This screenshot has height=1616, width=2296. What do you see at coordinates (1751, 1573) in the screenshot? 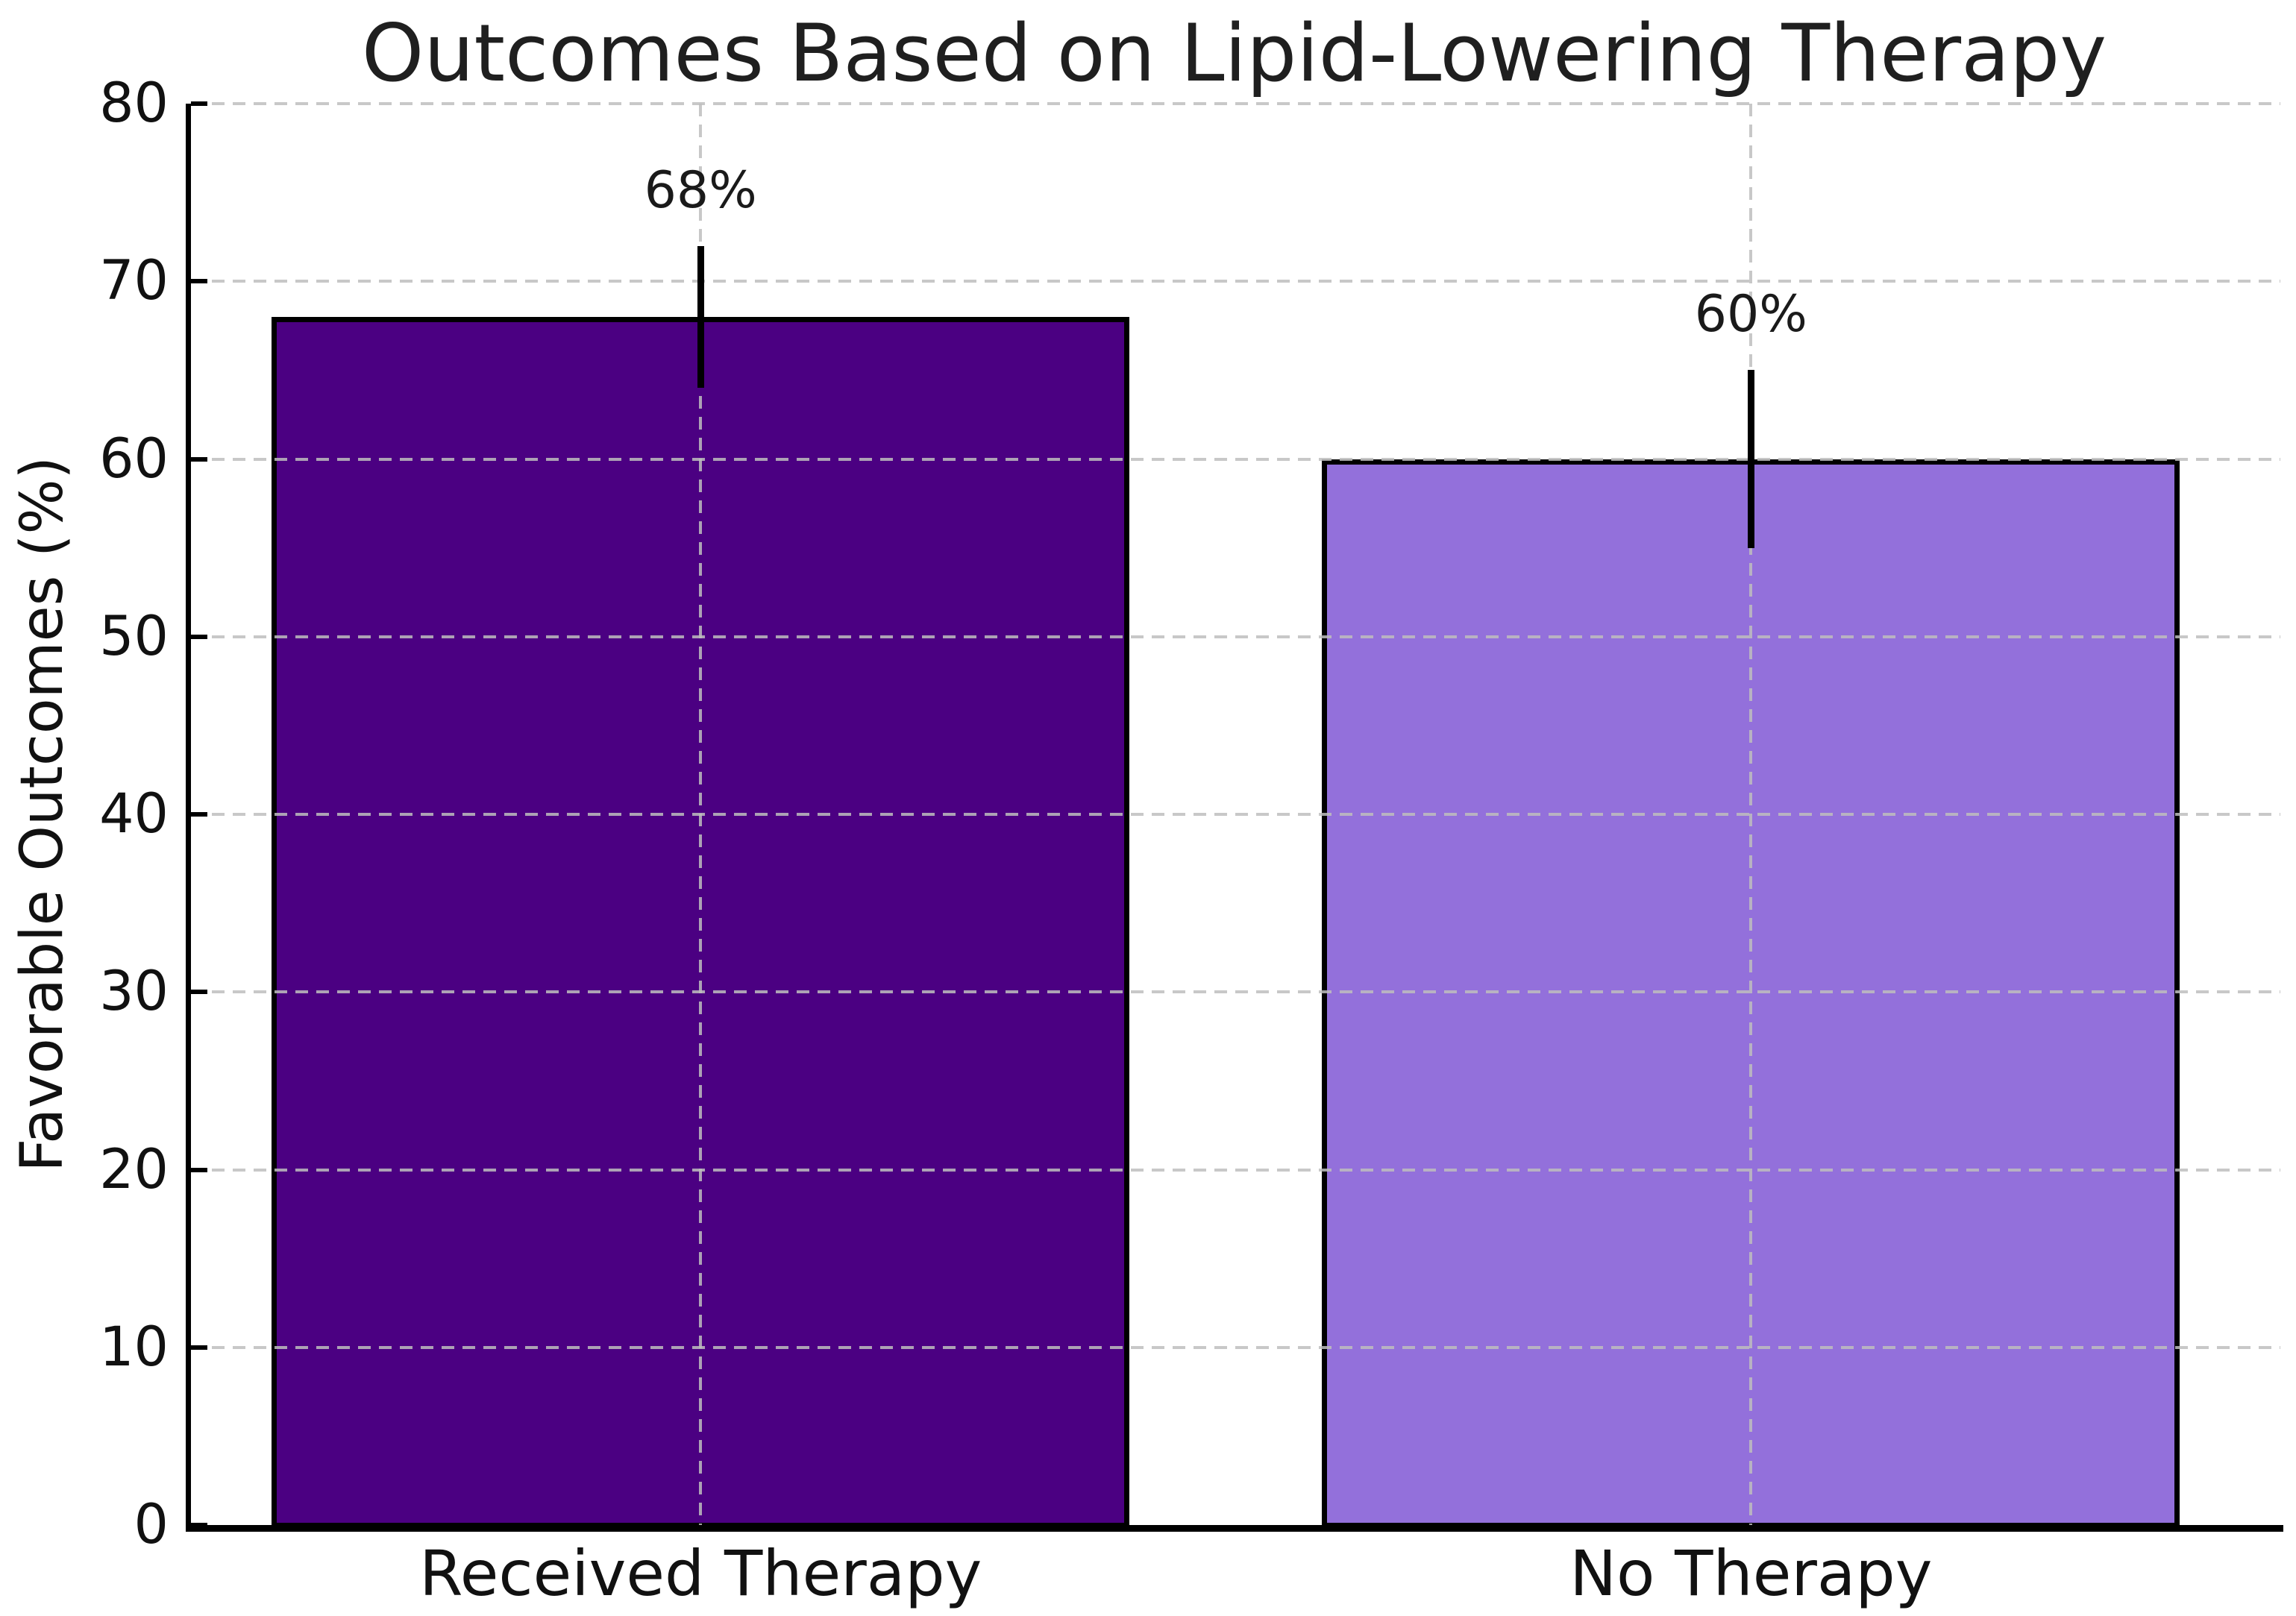
I see `x-tick-label: No Therapy` at bounding box center [1751, 1573].